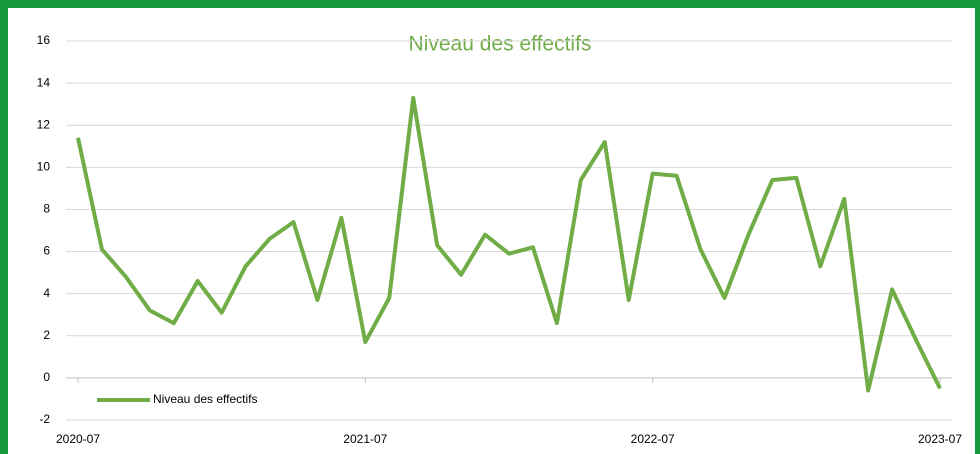 The height and width of the screenshot is (454, 980). I want to click on y-tick-label: 12, so click(44, 124).